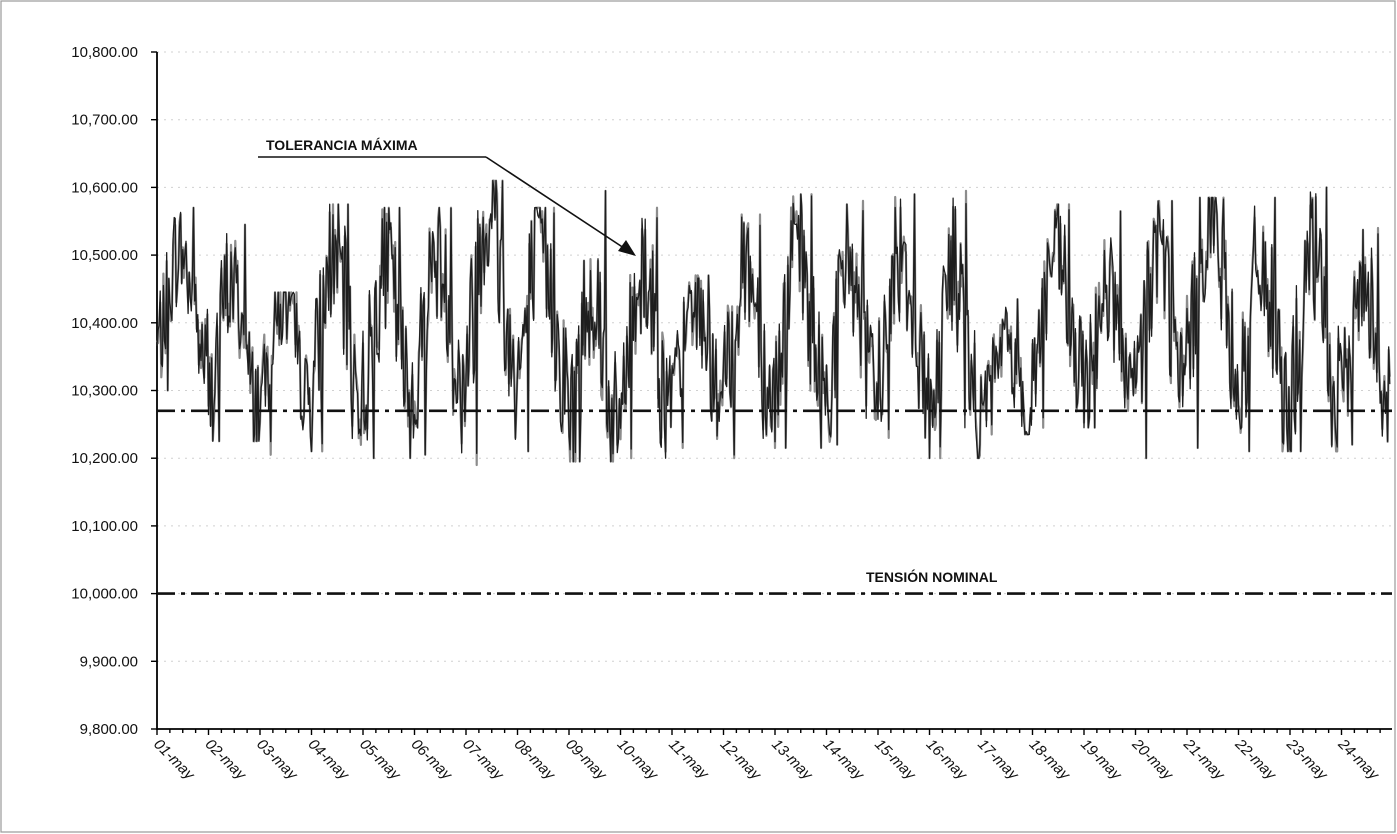 This screenshot has height=834, width=1397. What do you see at coordinates (174, 760) in the screenshot?
I see `x-tick-label-0: 01-may` at bounding box center [174, 760].